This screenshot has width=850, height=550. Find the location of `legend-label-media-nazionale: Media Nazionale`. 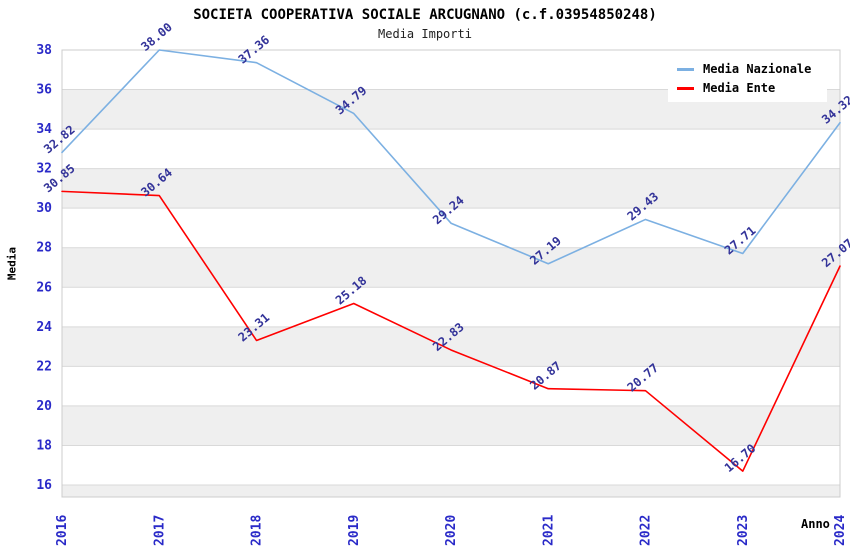

legend-label-media-nazionale: Media Nazionale is located at coordinates (757, 69).